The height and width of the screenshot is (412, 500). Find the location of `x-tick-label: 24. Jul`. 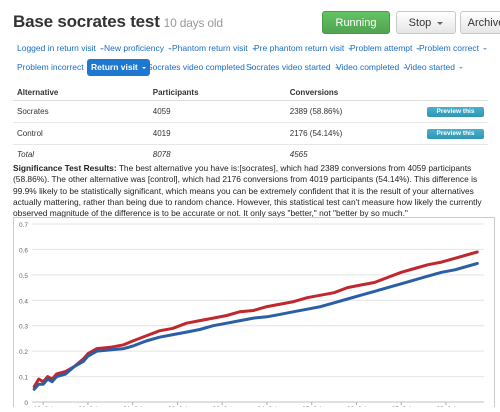

x-tick-label: 24. Jul is located at coordinates (267, 406).